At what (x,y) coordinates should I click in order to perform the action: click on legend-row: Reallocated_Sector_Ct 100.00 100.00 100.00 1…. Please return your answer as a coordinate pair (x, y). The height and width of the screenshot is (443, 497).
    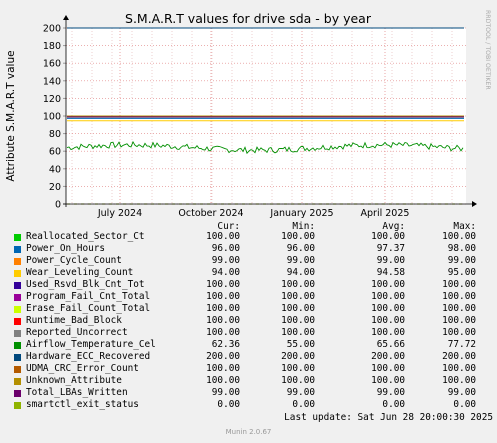
    Looking at the image, I should click on (248, 237).